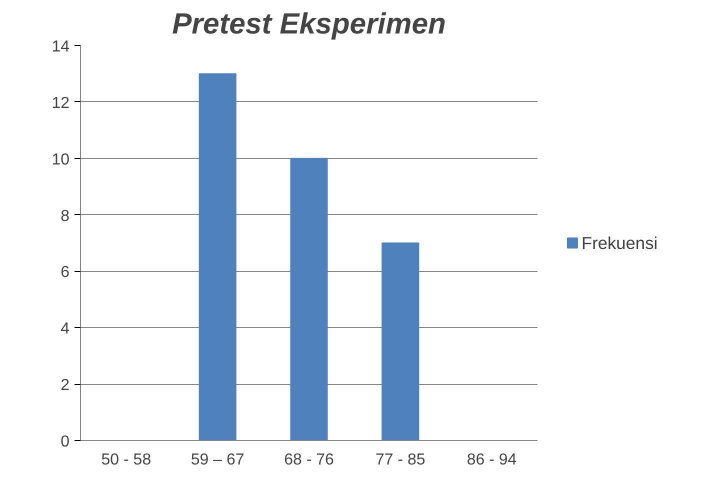 This screenshot has height=502, width=716. I want to click on y-tick-label: 12, so click(61, 103).